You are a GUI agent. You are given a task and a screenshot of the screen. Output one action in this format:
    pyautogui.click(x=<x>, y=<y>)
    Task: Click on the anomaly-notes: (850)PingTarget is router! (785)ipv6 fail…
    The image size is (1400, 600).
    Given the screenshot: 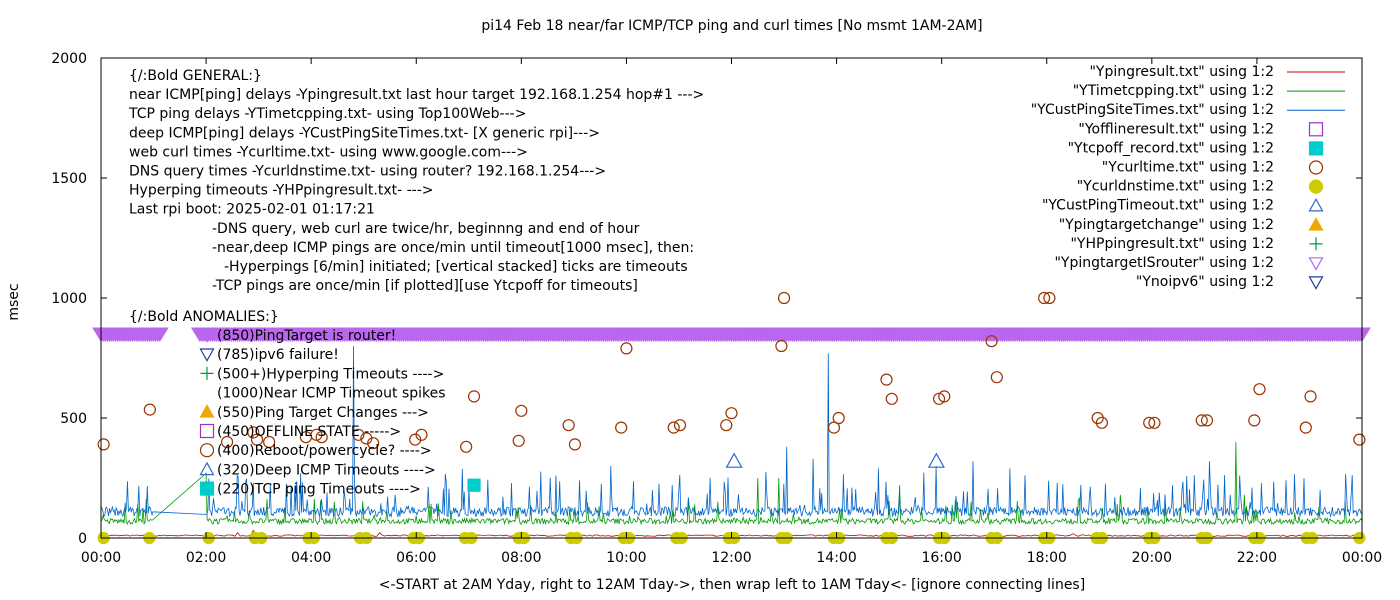 What is the action you would take?
    pyautogui.click(x=322, y=413)
    